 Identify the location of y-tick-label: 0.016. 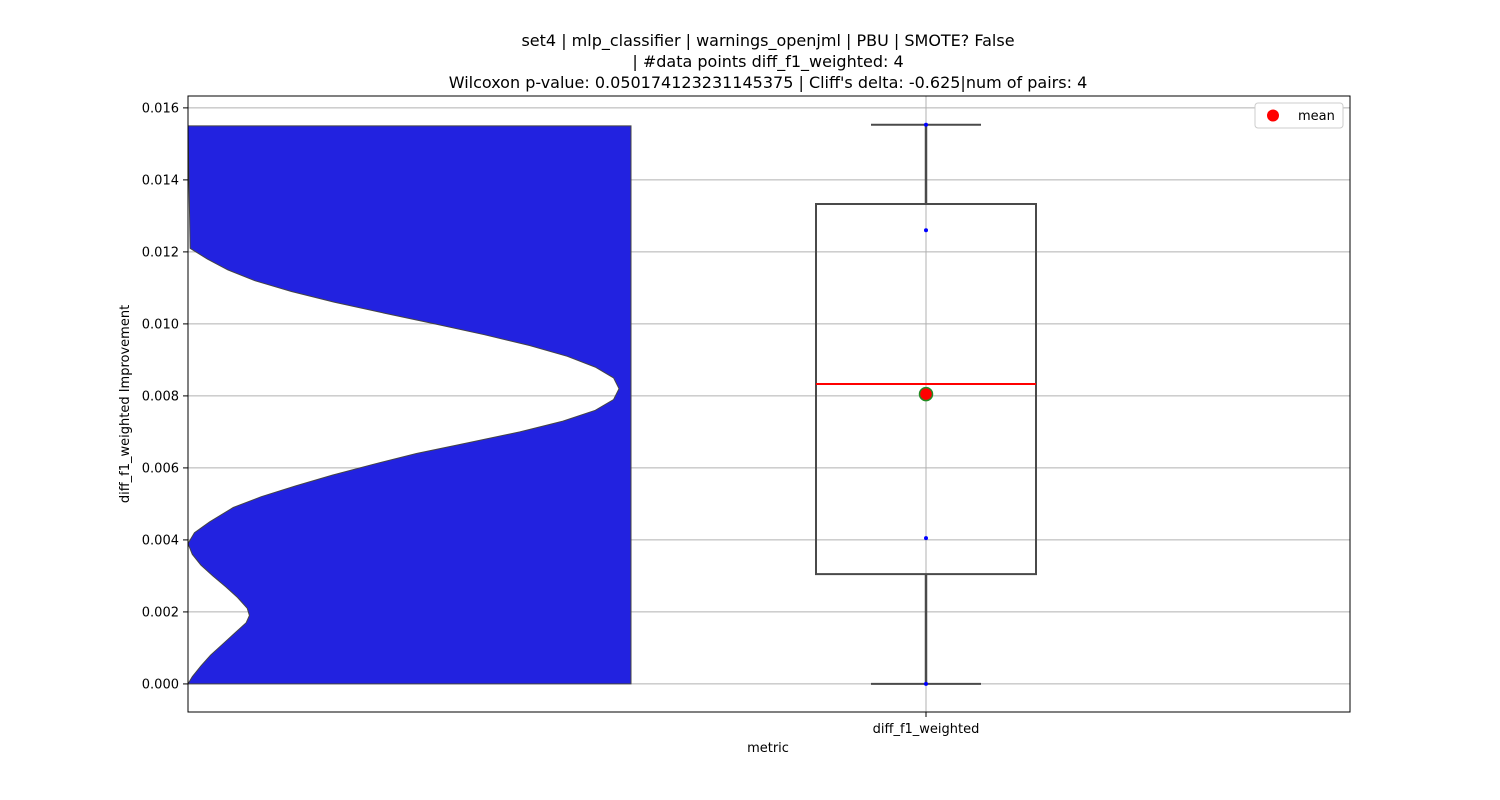
(160, 108).